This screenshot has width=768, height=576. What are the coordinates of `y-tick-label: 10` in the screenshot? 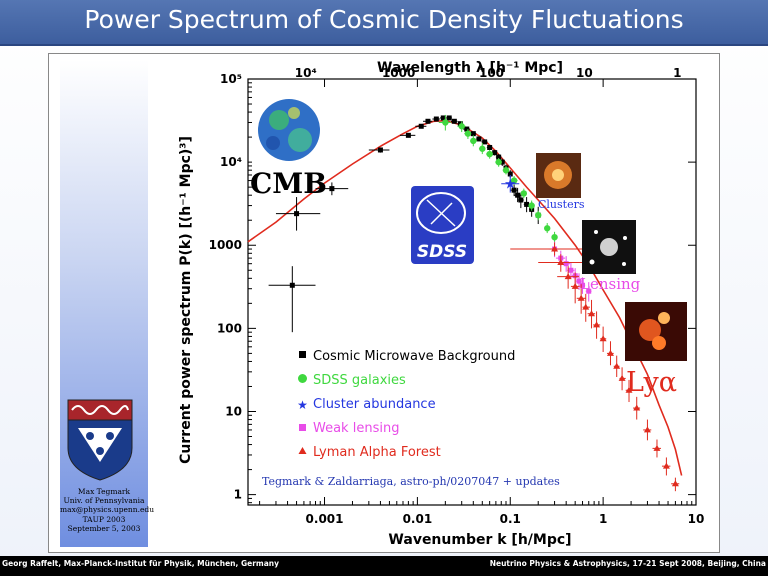 It's located at (233, 411).